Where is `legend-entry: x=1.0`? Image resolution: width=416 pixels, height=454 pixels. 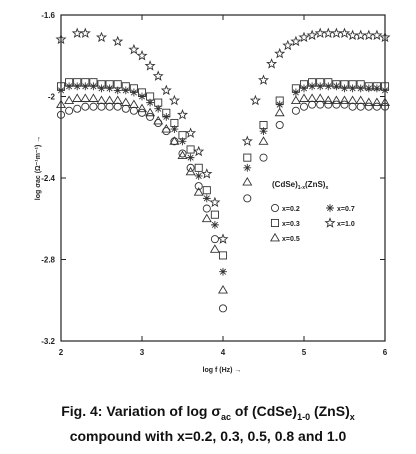 legend-entry: x=1.0 is located at coordinates (339, 222).